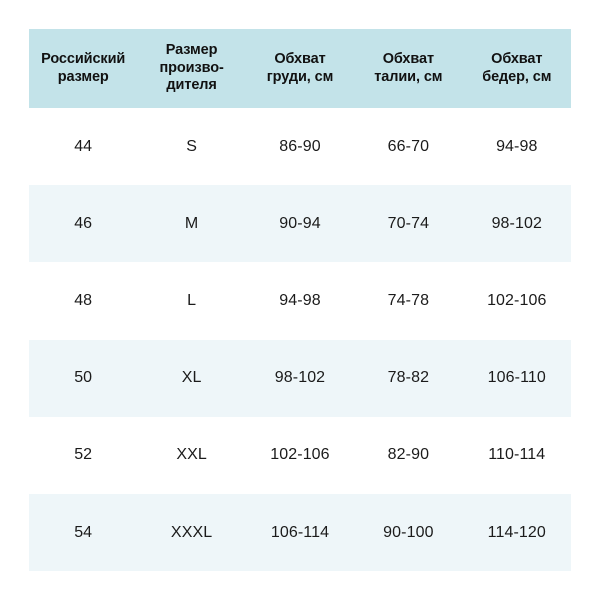 The height and width of the screenshot is (600, 600). Describe the element at coordinates (516, 532) in the screenshot. I see `cell-hips: 114-120` at that location.